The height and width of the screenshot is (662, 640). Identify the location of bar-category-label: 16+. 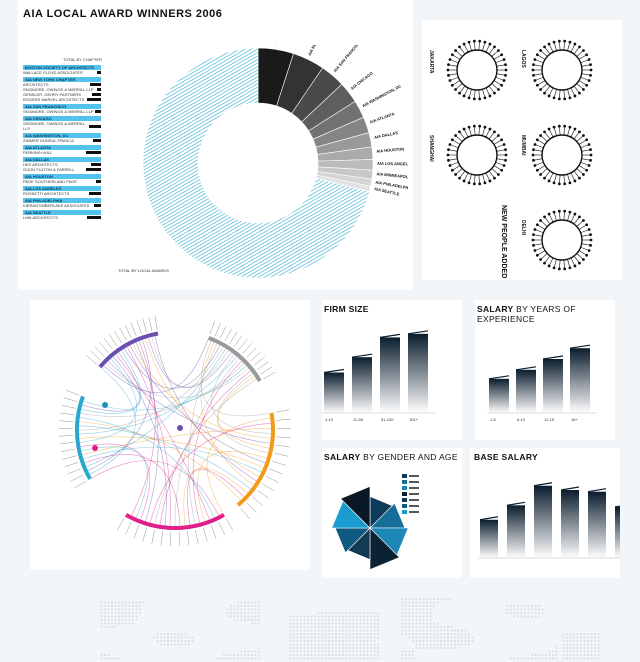
(574, 419).